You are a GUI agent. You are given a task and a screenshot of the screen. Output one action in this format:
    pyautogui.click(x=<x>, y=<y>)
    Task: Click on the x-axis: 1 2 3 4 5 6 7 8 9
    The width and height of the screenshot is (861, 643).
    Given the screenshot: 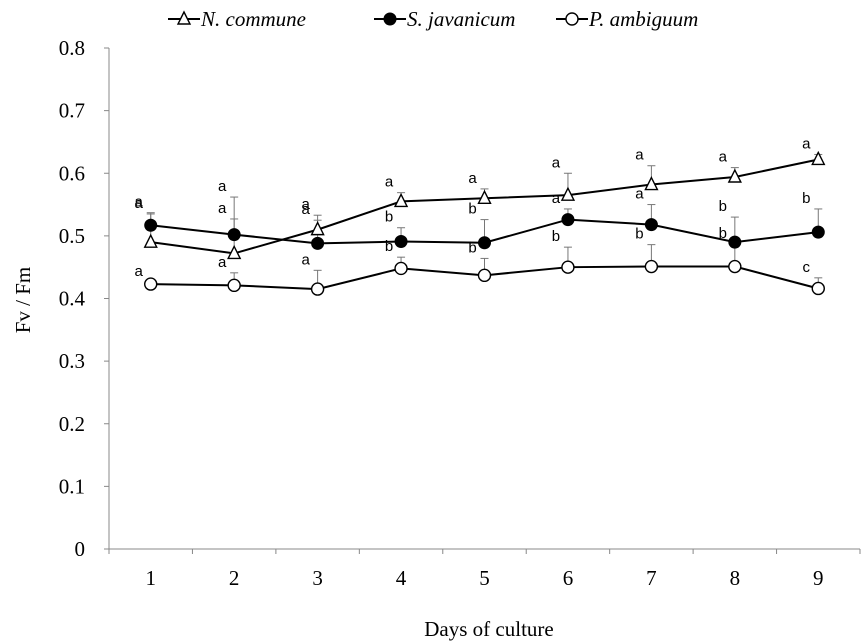 What is the action you would take?
    pyautogui.click(x=484, y=569)
    